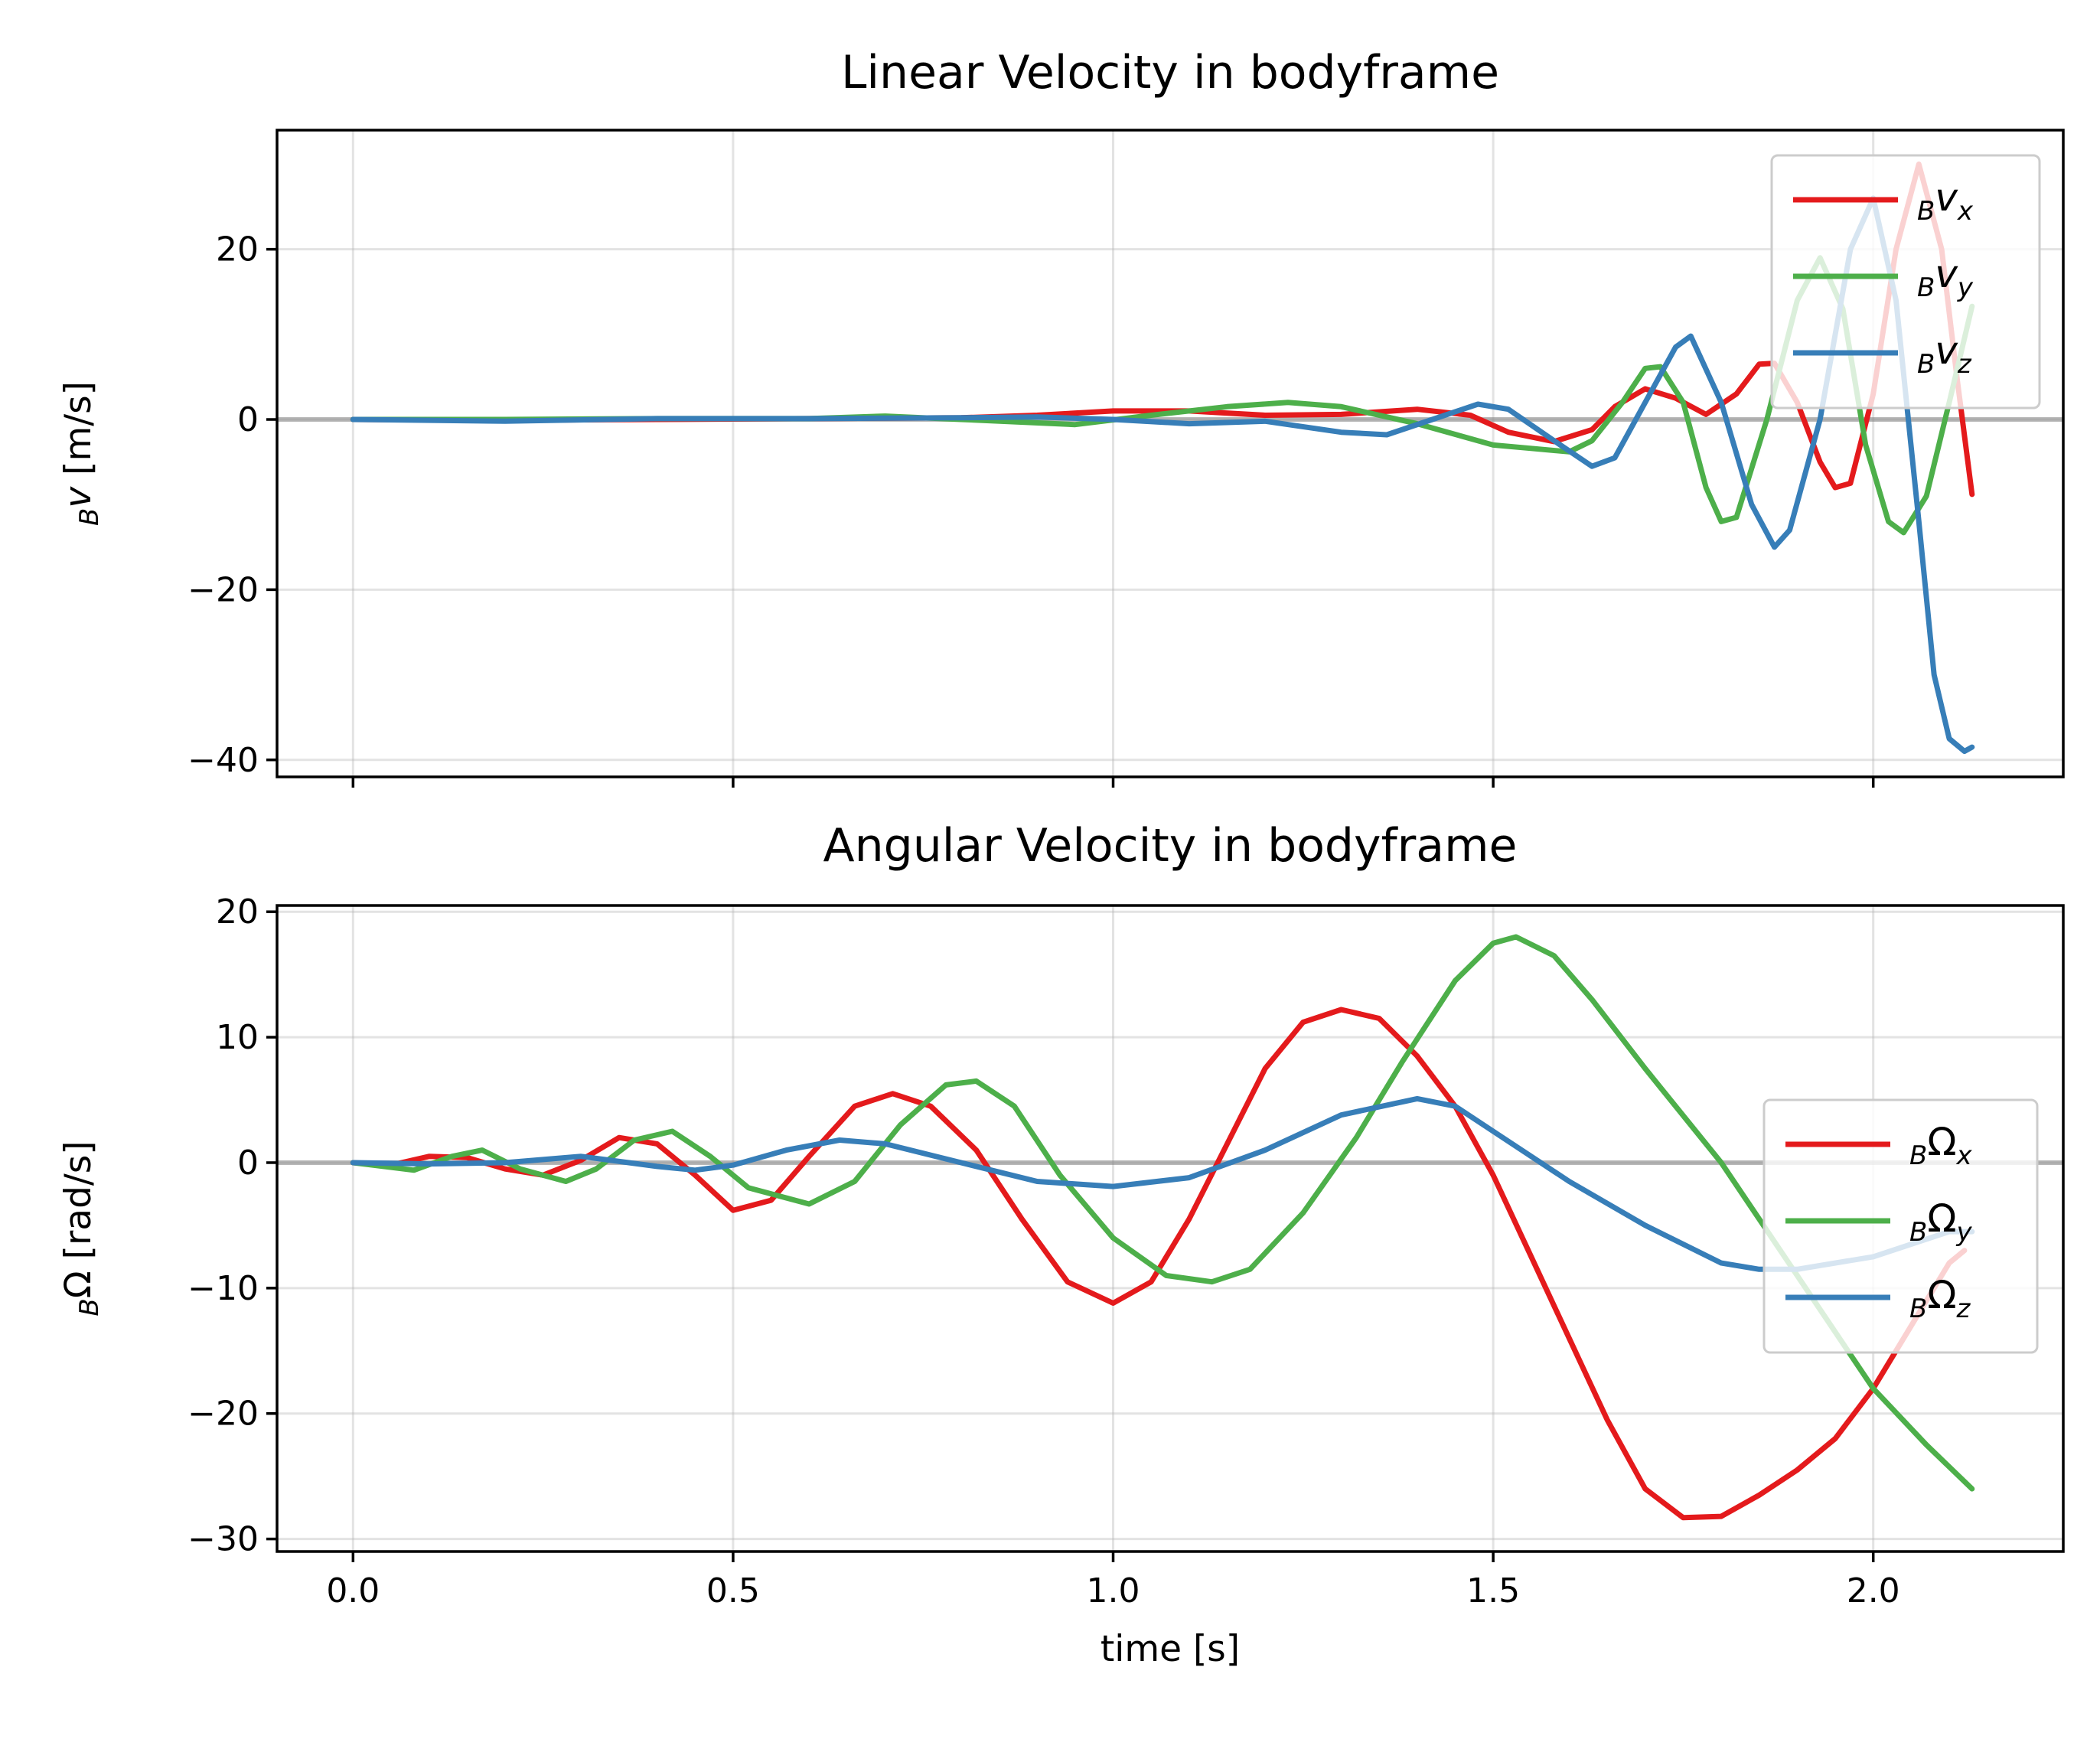 This screenshot has width=2100, height=1762. Describe the element at coordinates (81, 1228) in the screenshot. I see `y-axis-label: BΩ [rad/s]` at that location.